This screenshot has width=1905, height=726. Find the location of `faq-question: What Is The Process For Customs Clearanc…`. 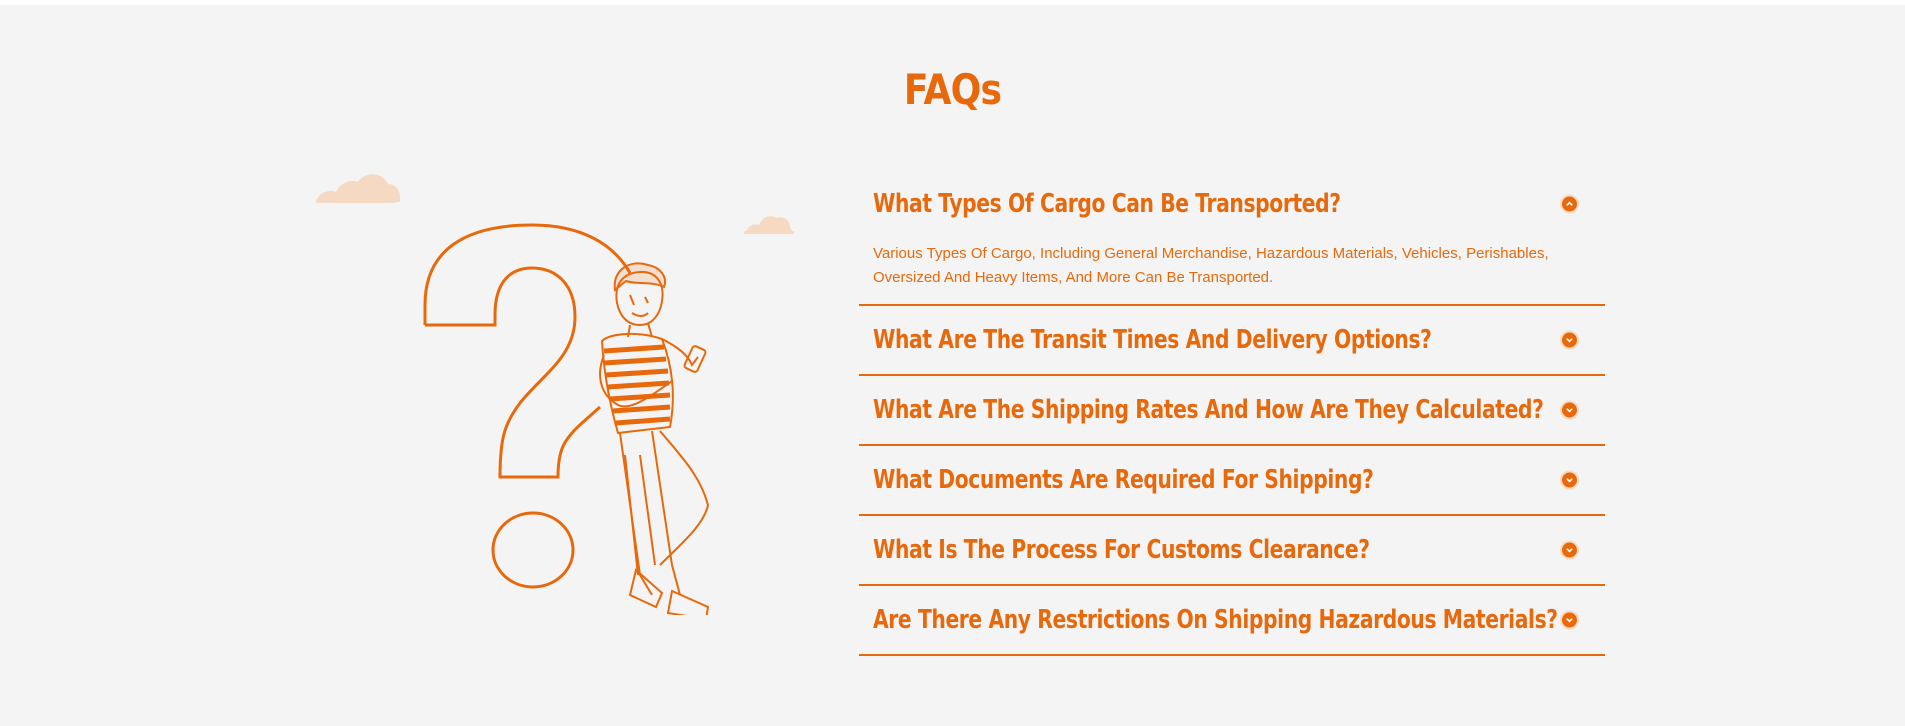

faq-question: What Is The Process For Customs Clearanc… is located at coordinates (1121, 550).